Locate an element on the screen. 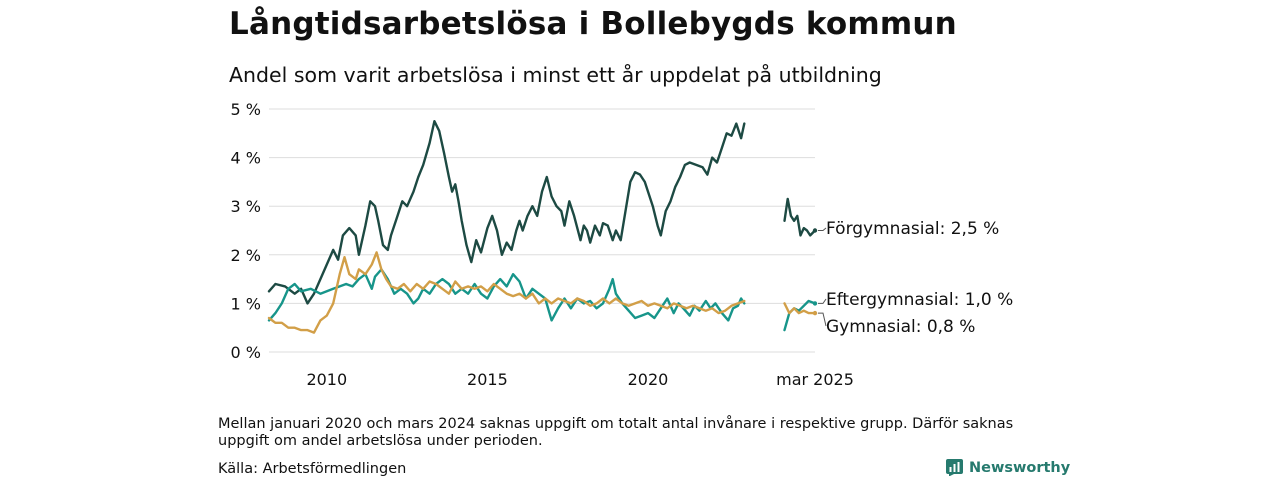  y-tick-label-0: 0 % is located at coordinates (246, 352).